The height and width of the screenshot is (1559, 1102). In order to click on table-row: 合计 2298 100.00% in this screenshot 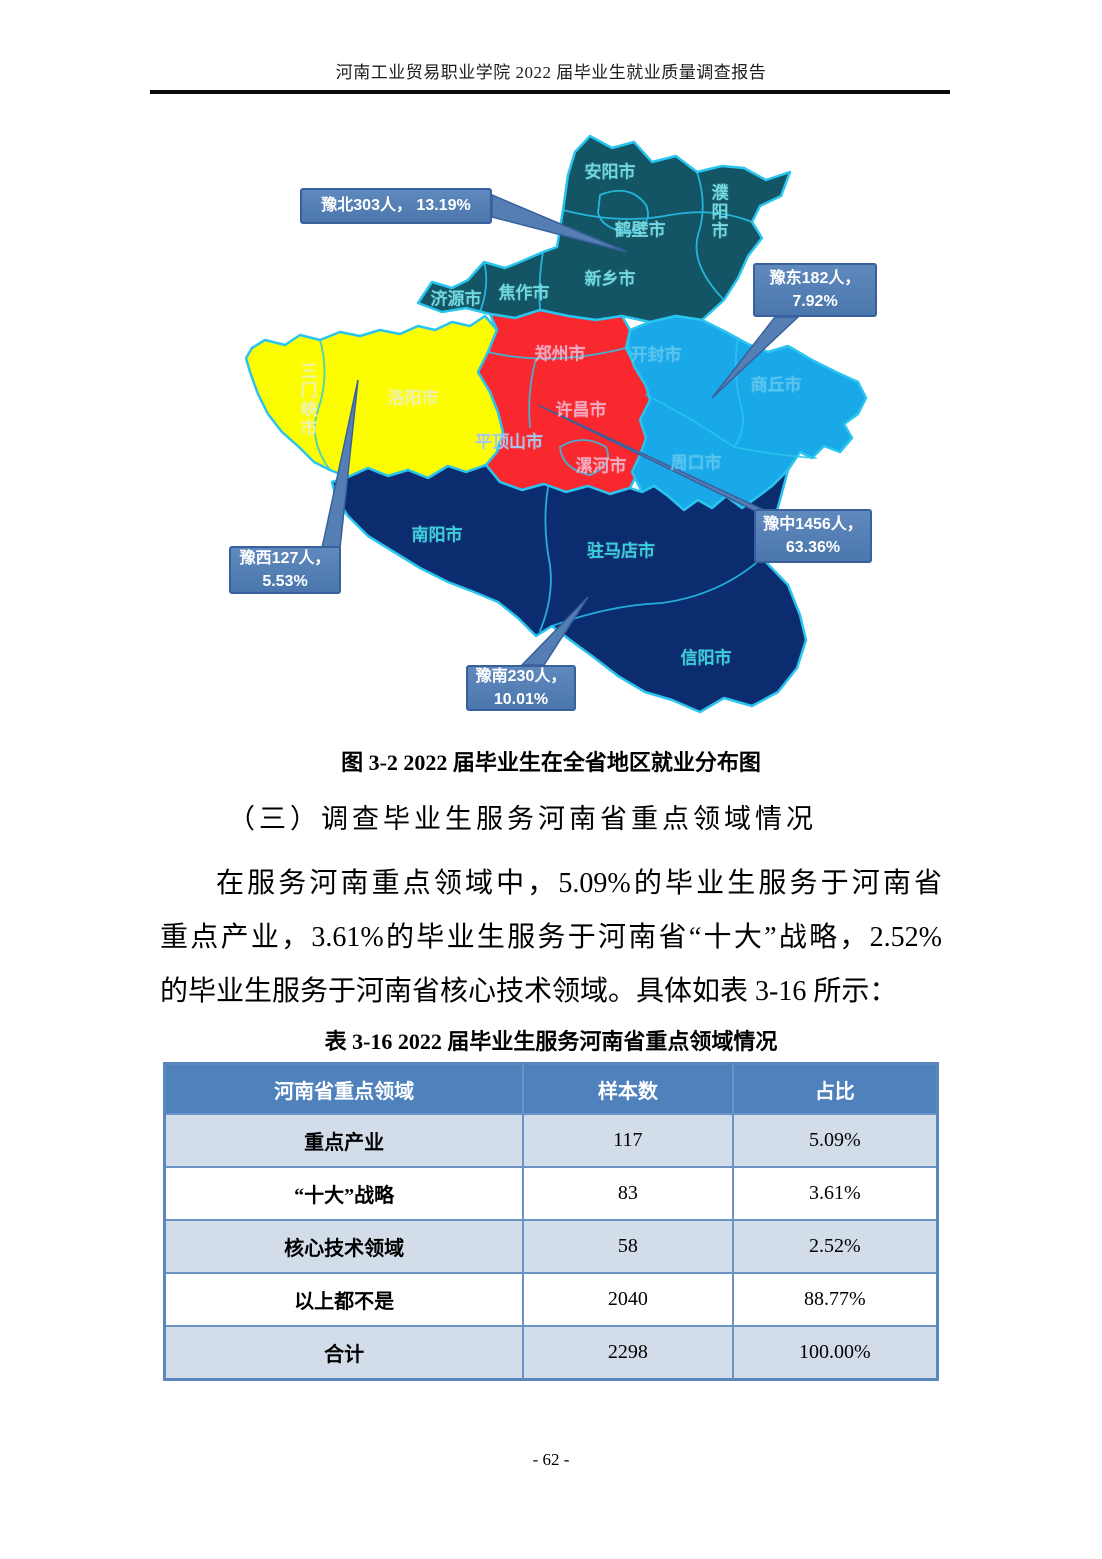, I will do `click(551, 1353)`.